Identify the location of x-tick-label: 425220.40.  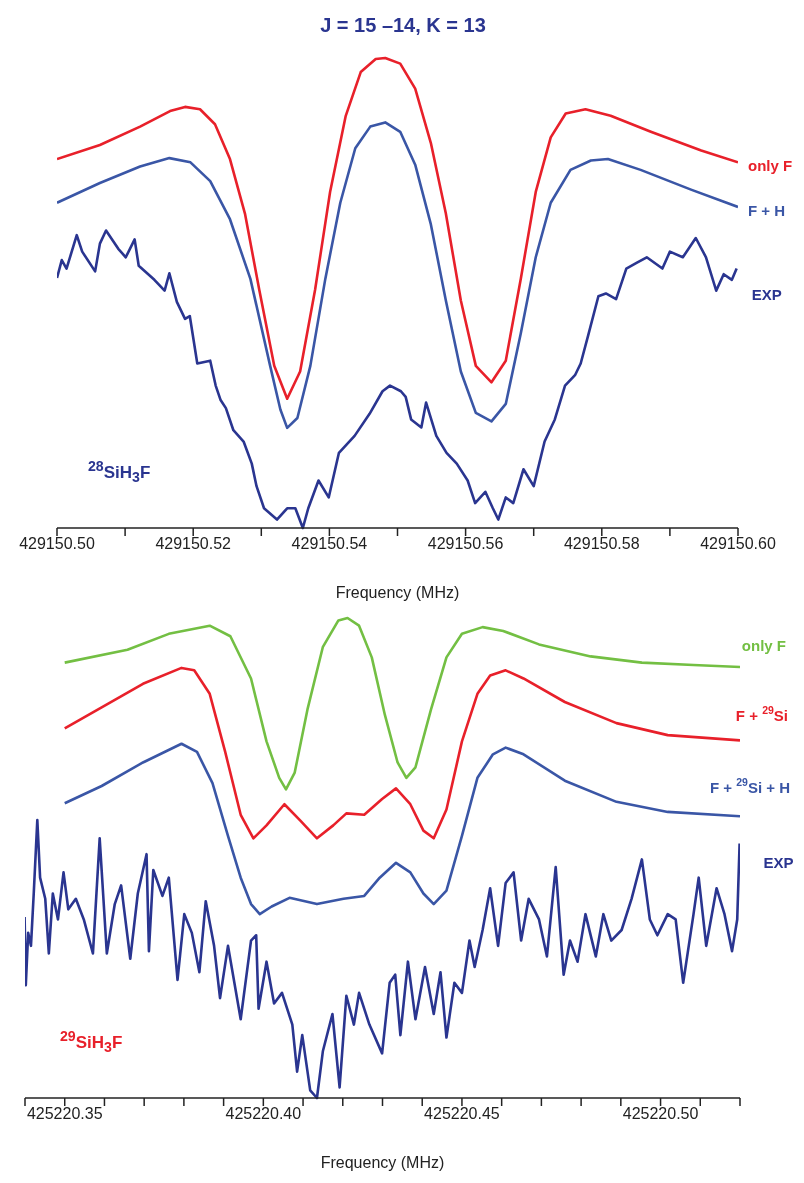
(263, 1114).